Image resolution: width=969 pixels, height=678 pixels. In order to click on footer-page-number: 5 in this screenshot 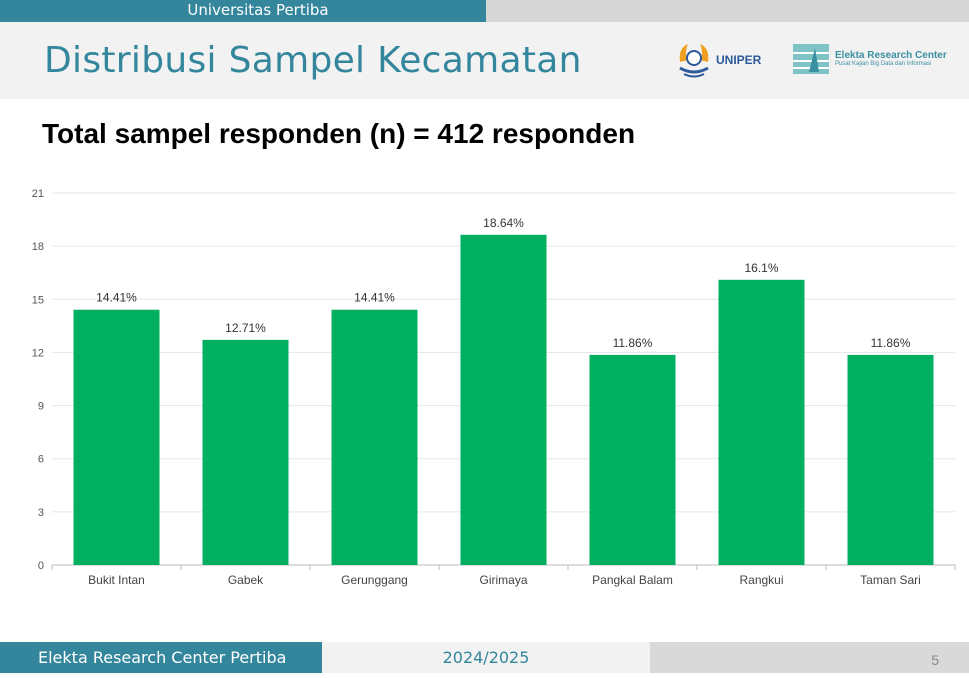, I will do `click(809, 657)`.